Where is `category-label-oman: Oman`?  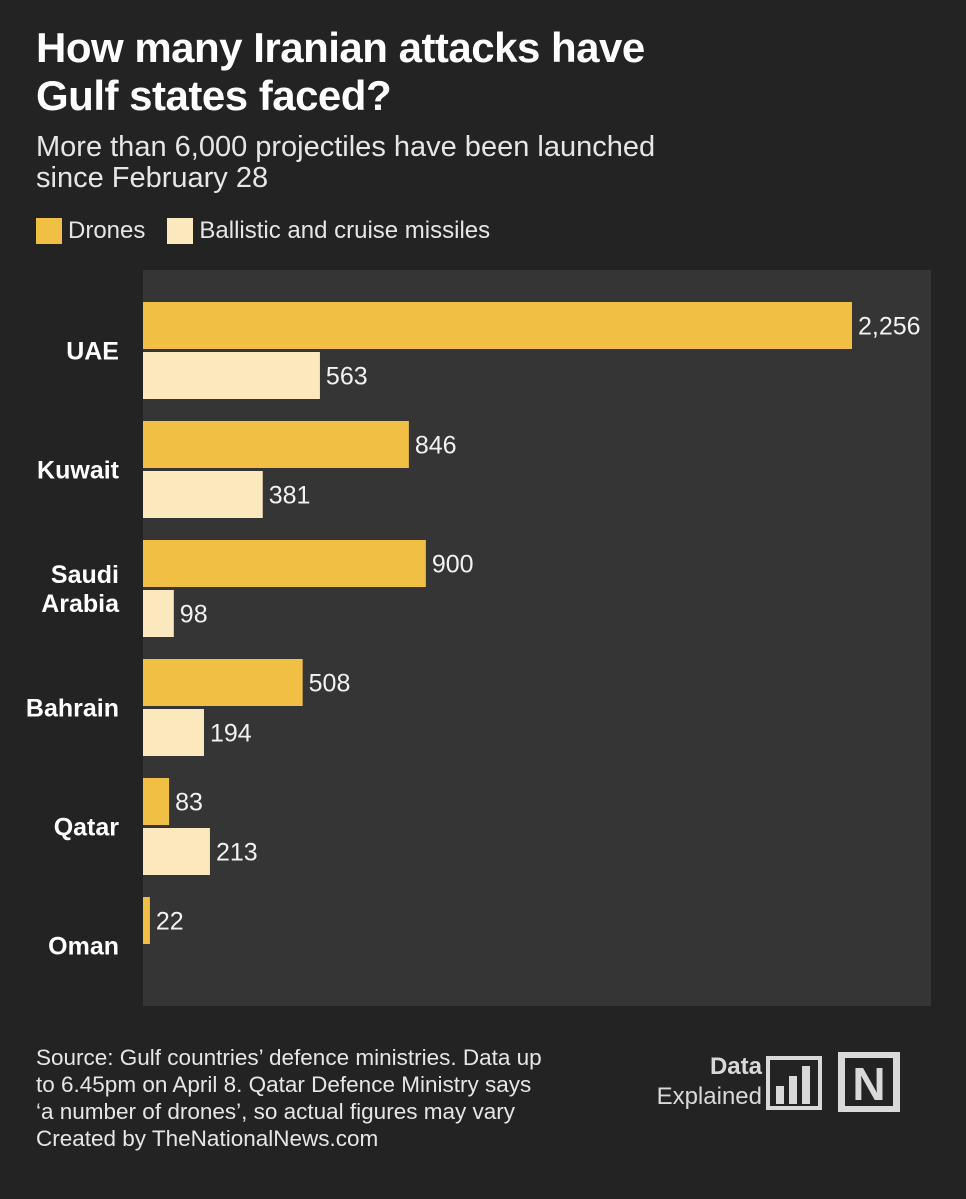 category-label-oman: Oman is located at coordinates (83, 947).